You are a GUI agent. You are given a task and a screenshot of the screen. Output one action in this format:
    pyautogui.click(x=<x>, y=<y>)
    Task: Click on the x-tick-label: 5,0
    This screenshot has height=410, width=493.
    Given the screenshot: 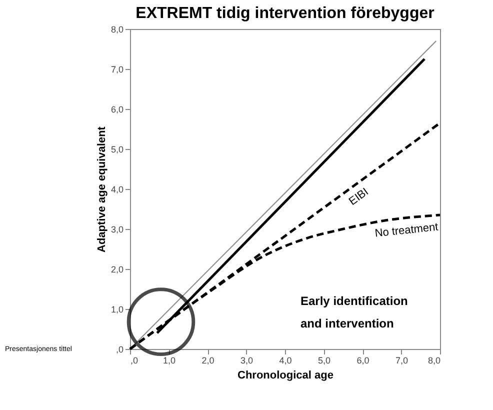 What is the action you would take?
    pyautogui.click(x=324, y=361)
    